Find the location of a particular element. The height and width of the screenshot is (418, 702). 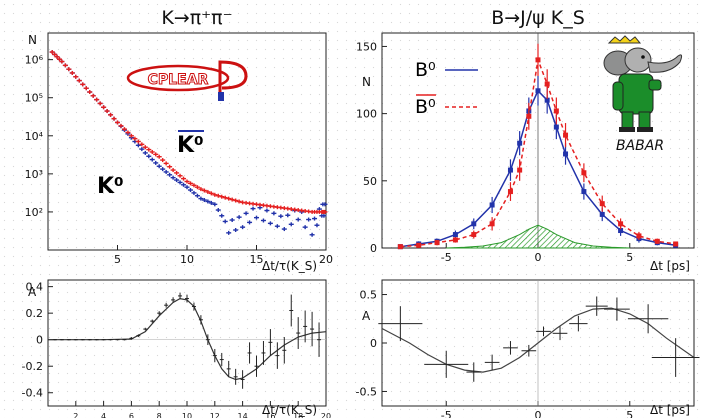

y-tick-label: 10⁴ is located at coordinates (34, 136).